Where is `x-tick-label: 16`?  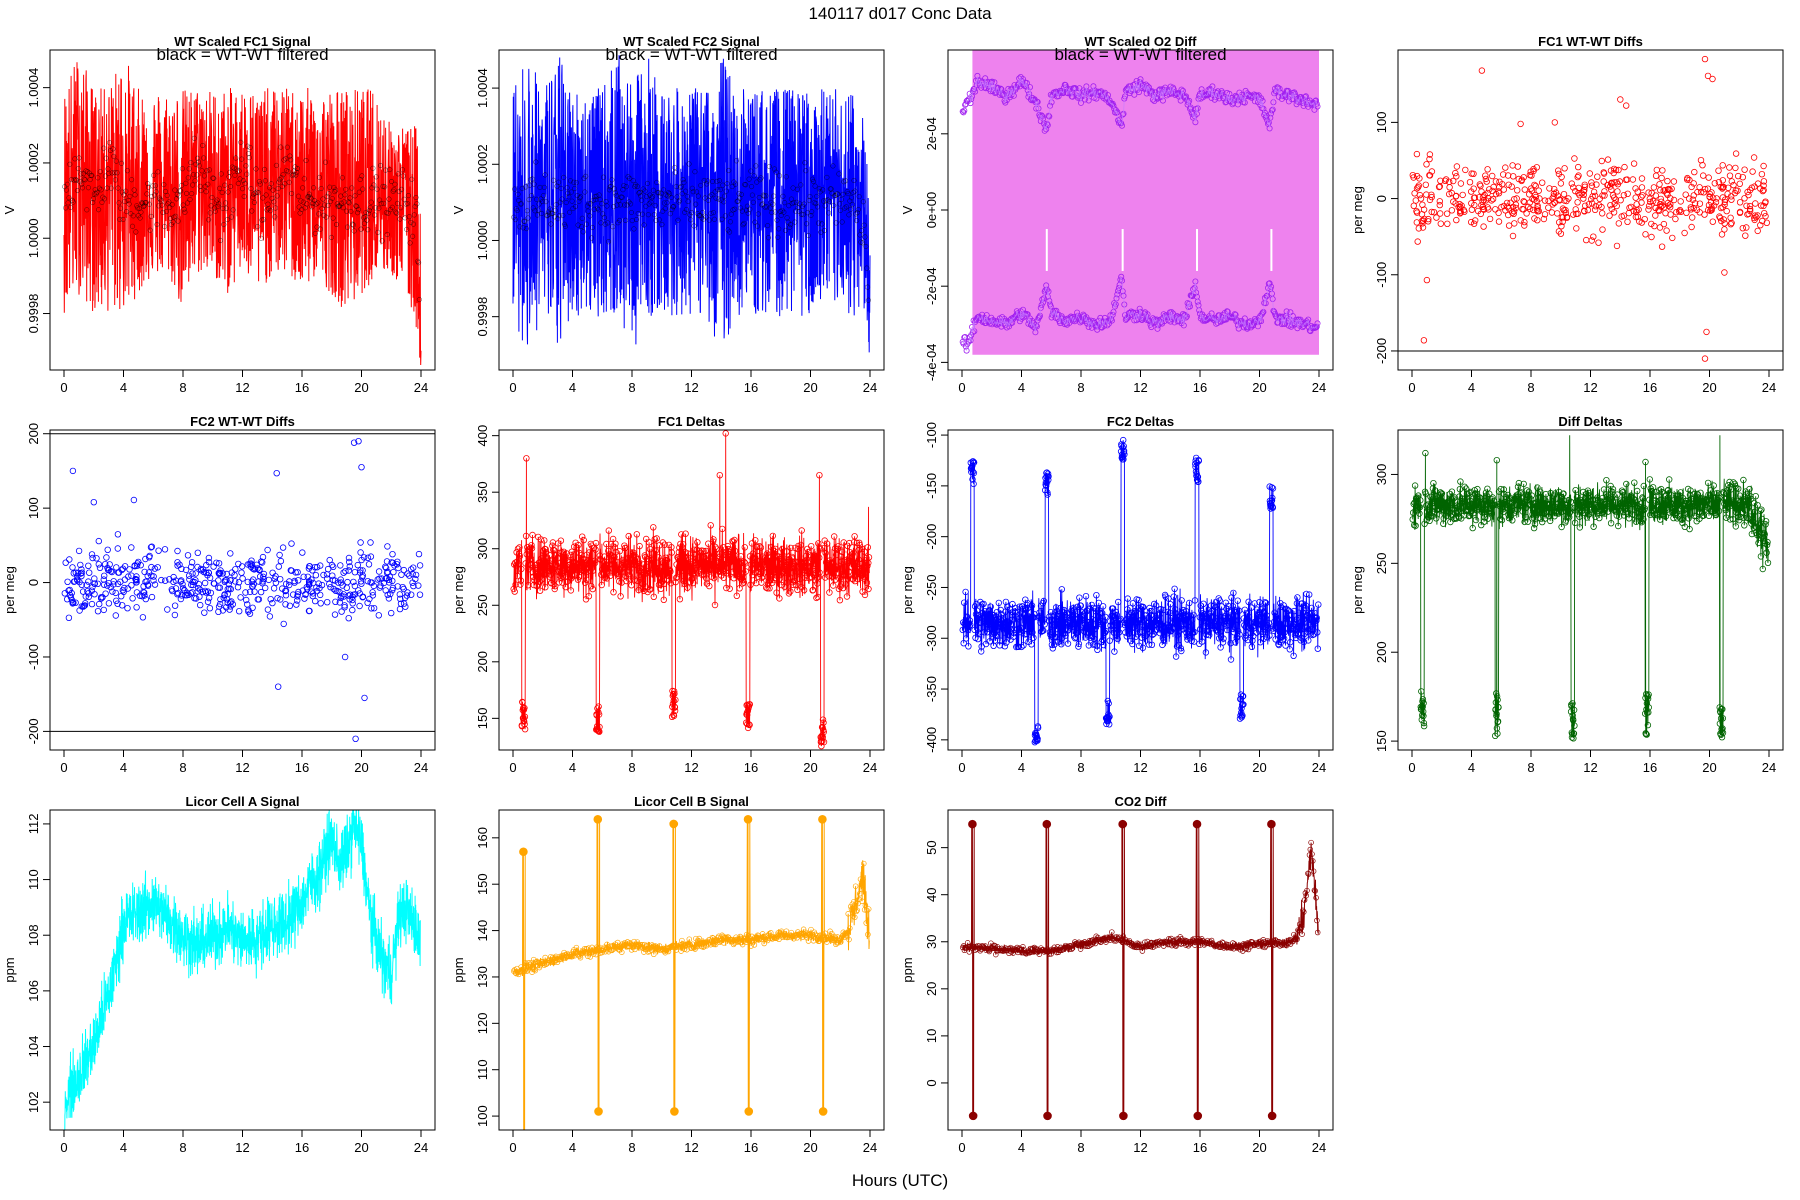 x-tick-label: 16 is located at coordinates (302, 387).